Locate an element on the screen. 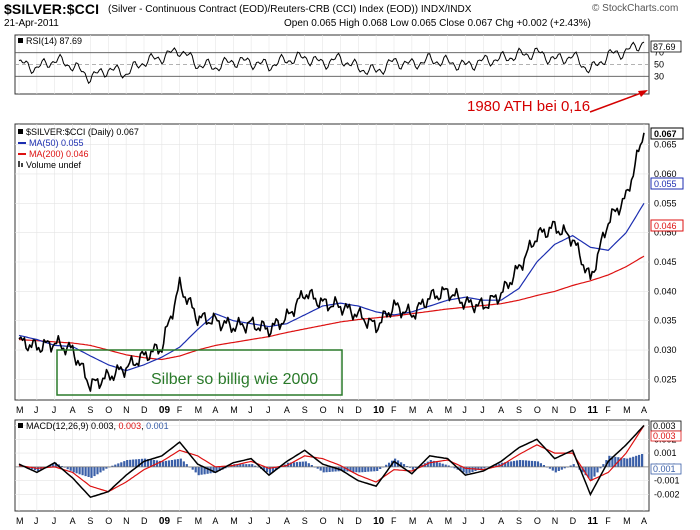 Image resolution: width=700 pixels, height=530 pixels. macd-title-main: MACD(12,26,9) 0.003, is located at coordinates (72, 426).